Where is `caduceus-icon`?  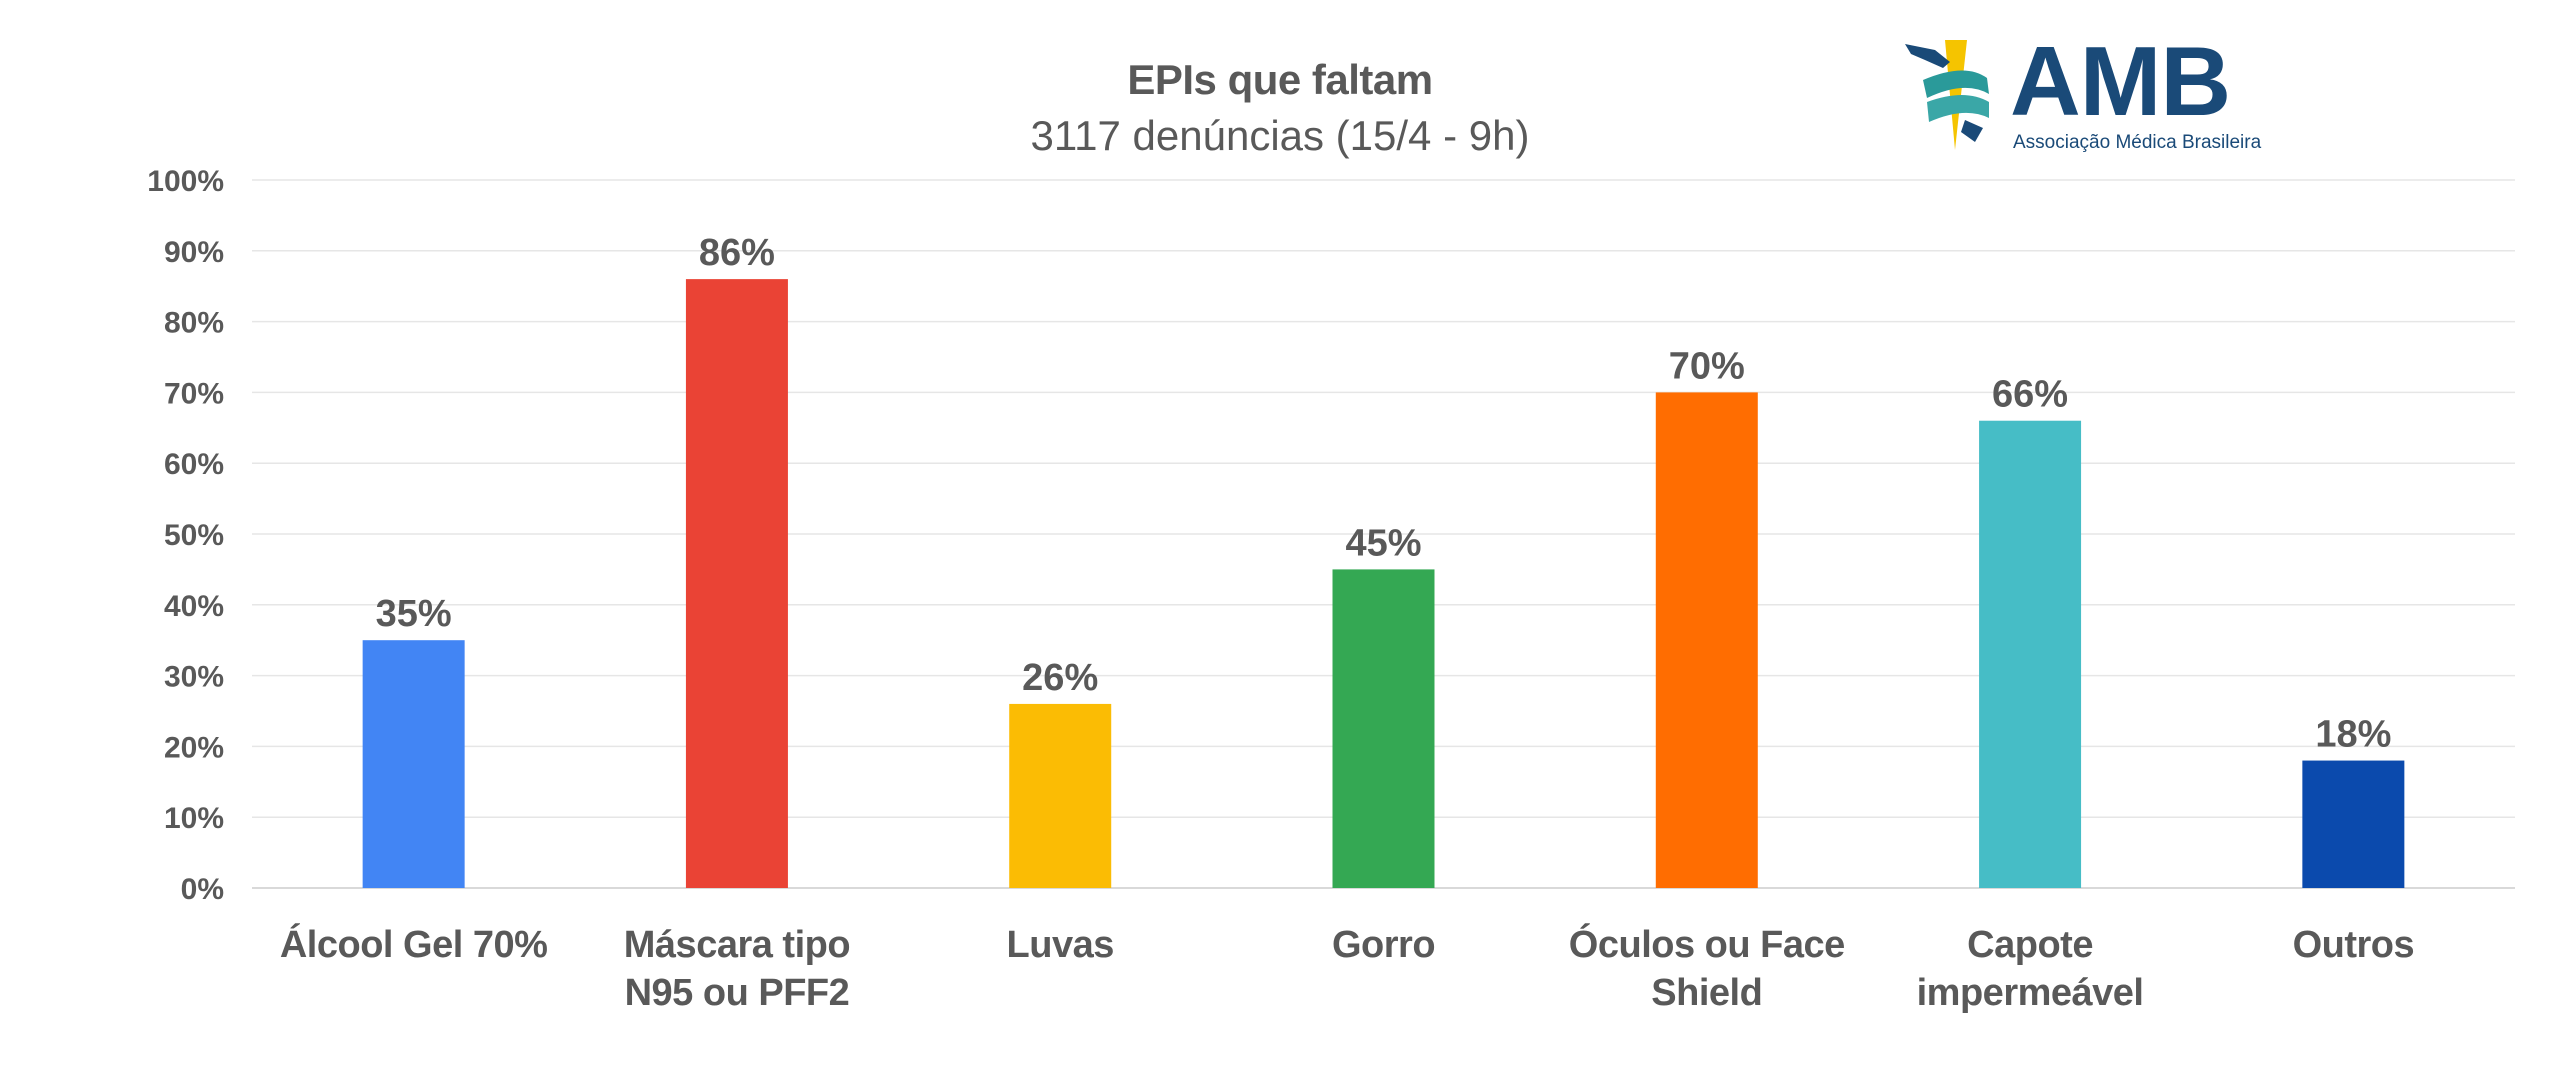 caduceus-icon is located at coordinates (1947, 95).